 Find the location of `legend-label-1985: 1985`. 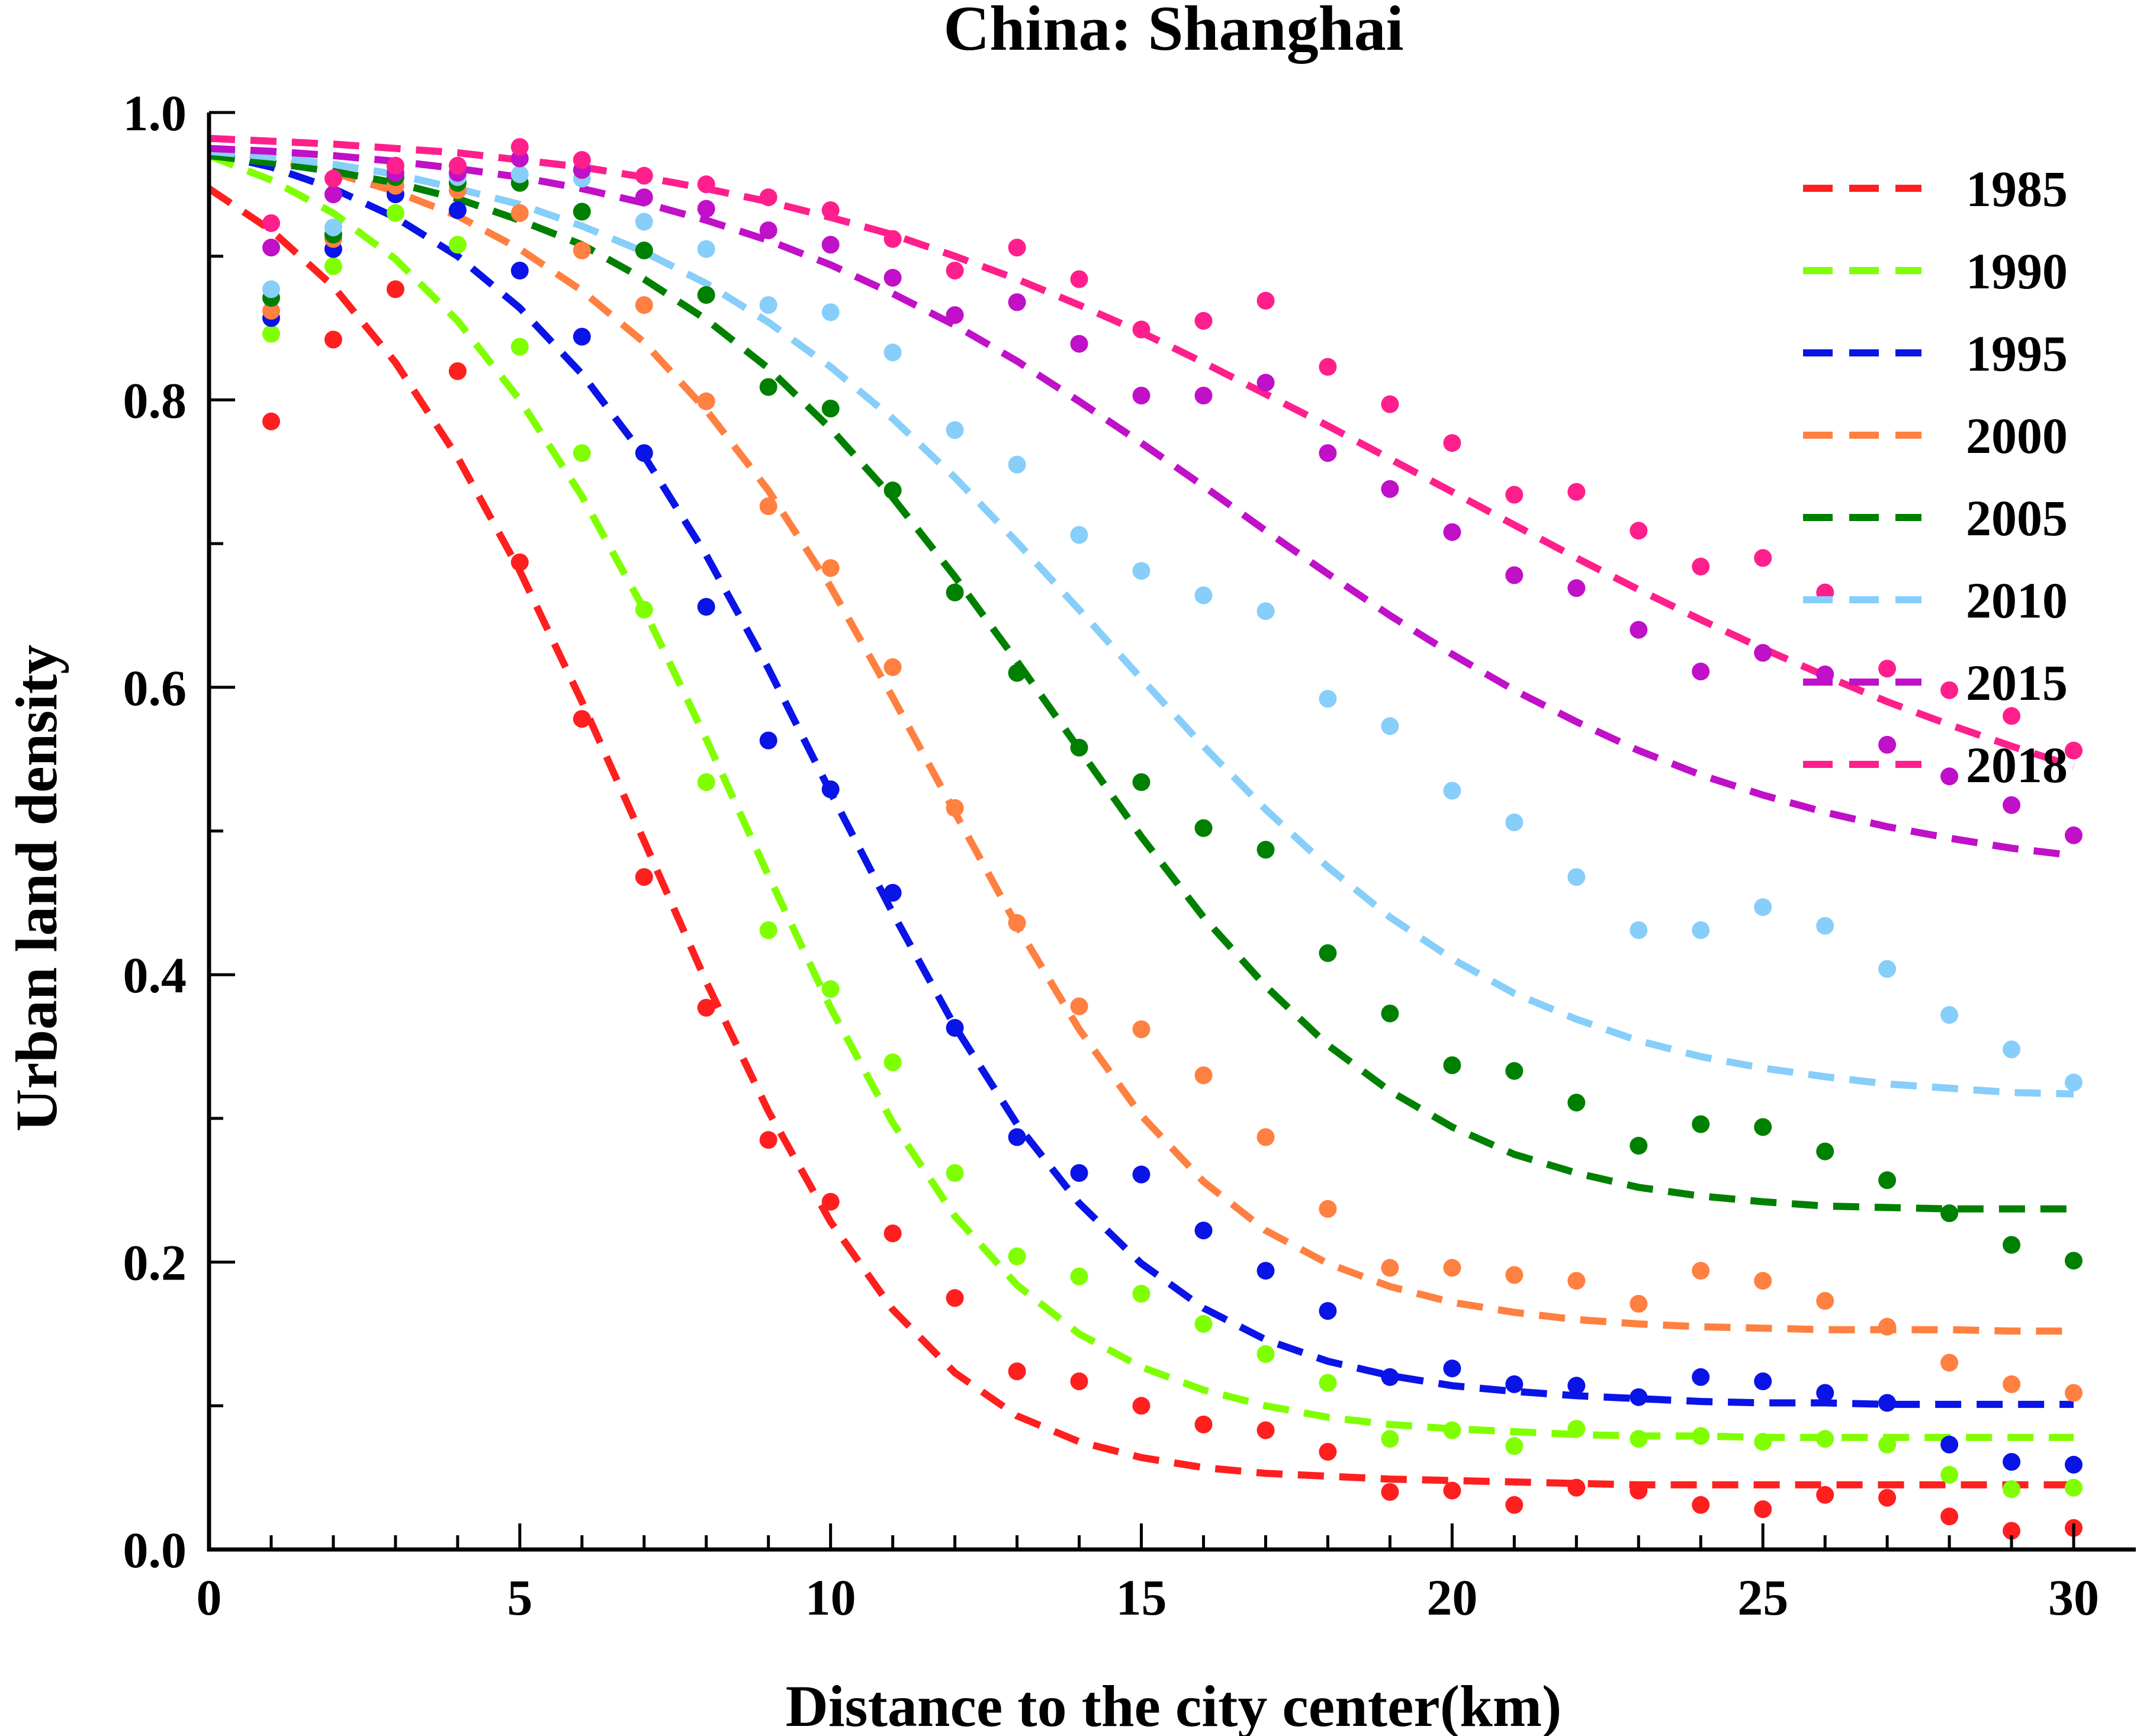

legend-label-1985: 1985 is located at coordinates (2017, 188).